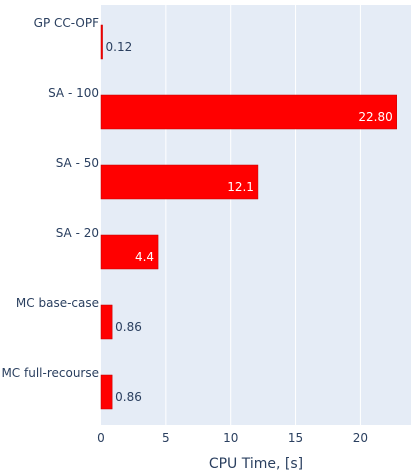 Image resolution: width=416 pixels, height=476 pixels. I want to click on x-tick-label: 15, so click(295, 438).